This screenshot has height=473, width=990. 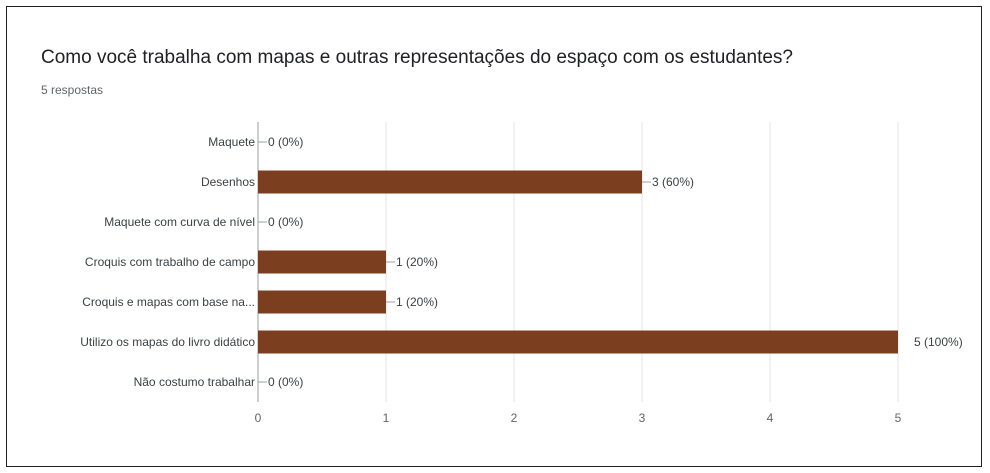 What do you see at coordinates (179, 222) in the screenshot?
I see `category-label: Maquete com curva de nível` at bounding box center [179, 222].